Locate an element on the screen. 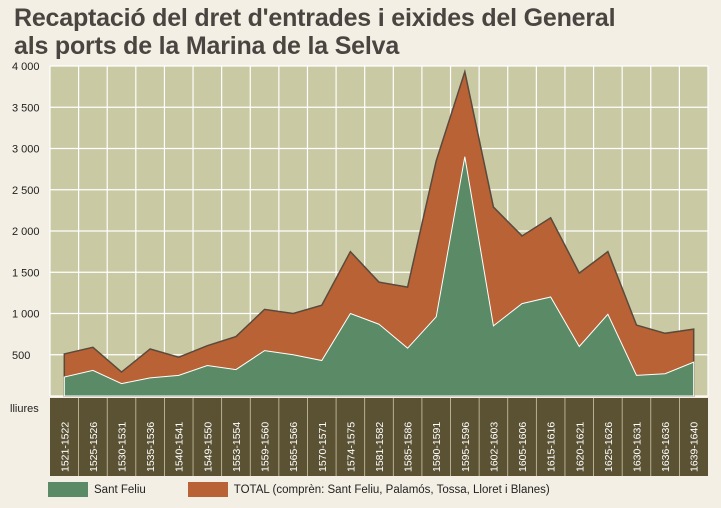 This screenshot has width=721, height=508. y-tick-label: 3 000 is located at coordinates (26, 150).